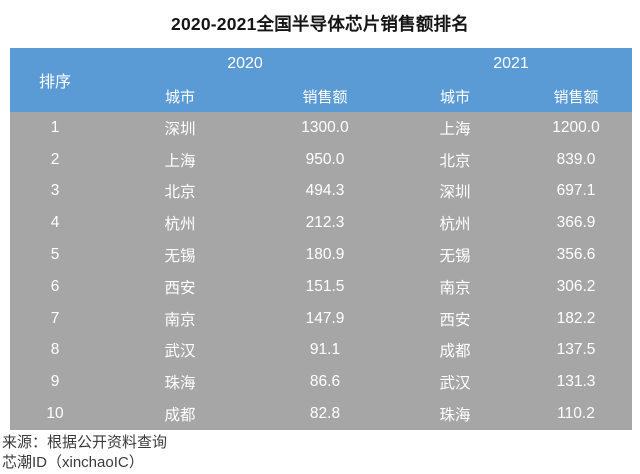  What do you see at coordinates (511, 64) in the screenshot?
I see `year-2021-header: 2021` at bounding box center [511, 64].